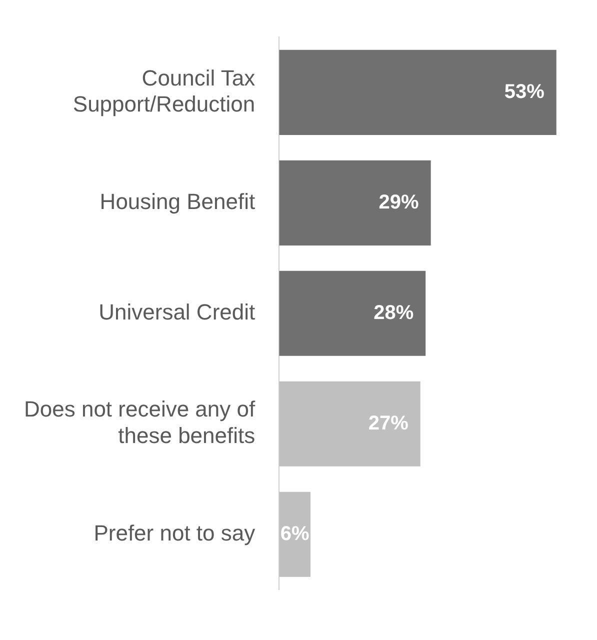 This screenshot has height=640, width=597. I want to click on data-label: 27%, so click(388, 423).